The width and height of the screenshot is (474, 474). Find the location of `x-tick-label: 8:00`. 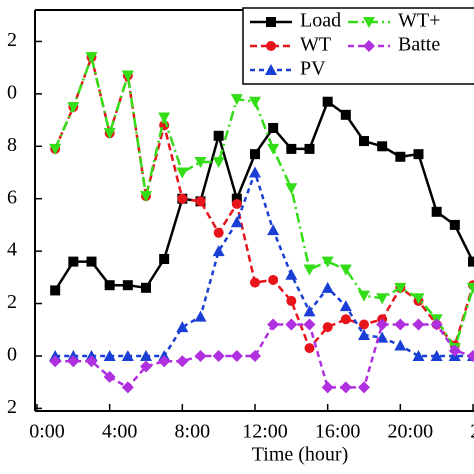

x-tick-label: 8:00 is located at coordinates (193, 432).